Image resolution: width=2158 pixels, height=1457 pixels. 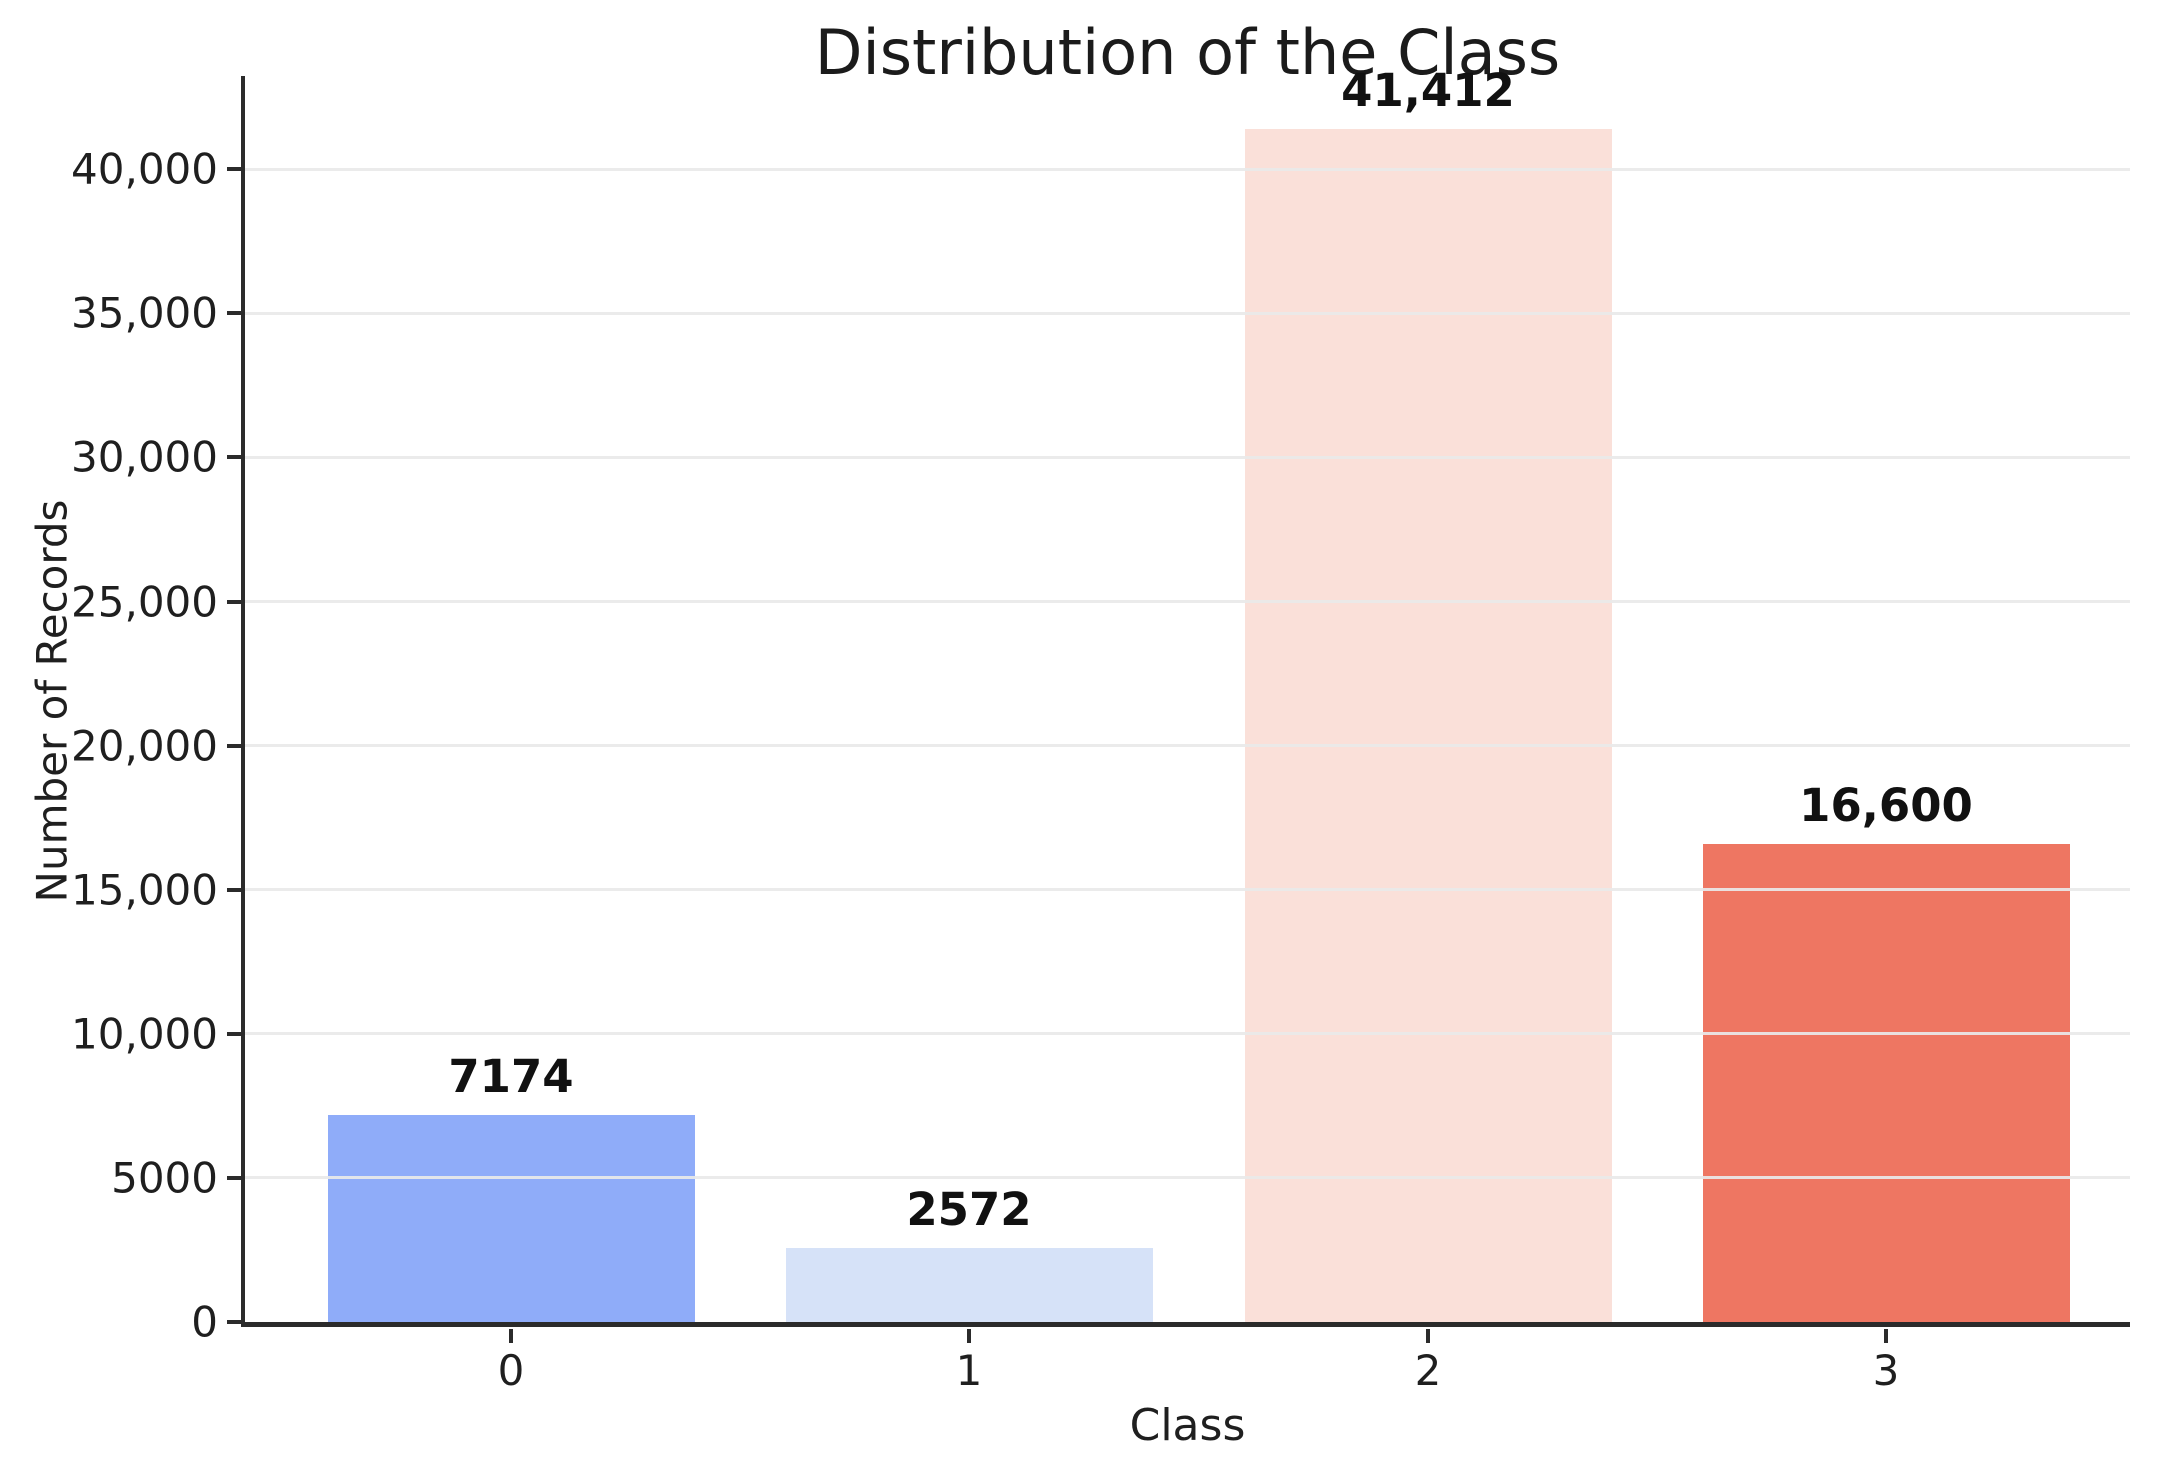 I want to click on x-tick-label: 0, so click(x=511, y=1370).